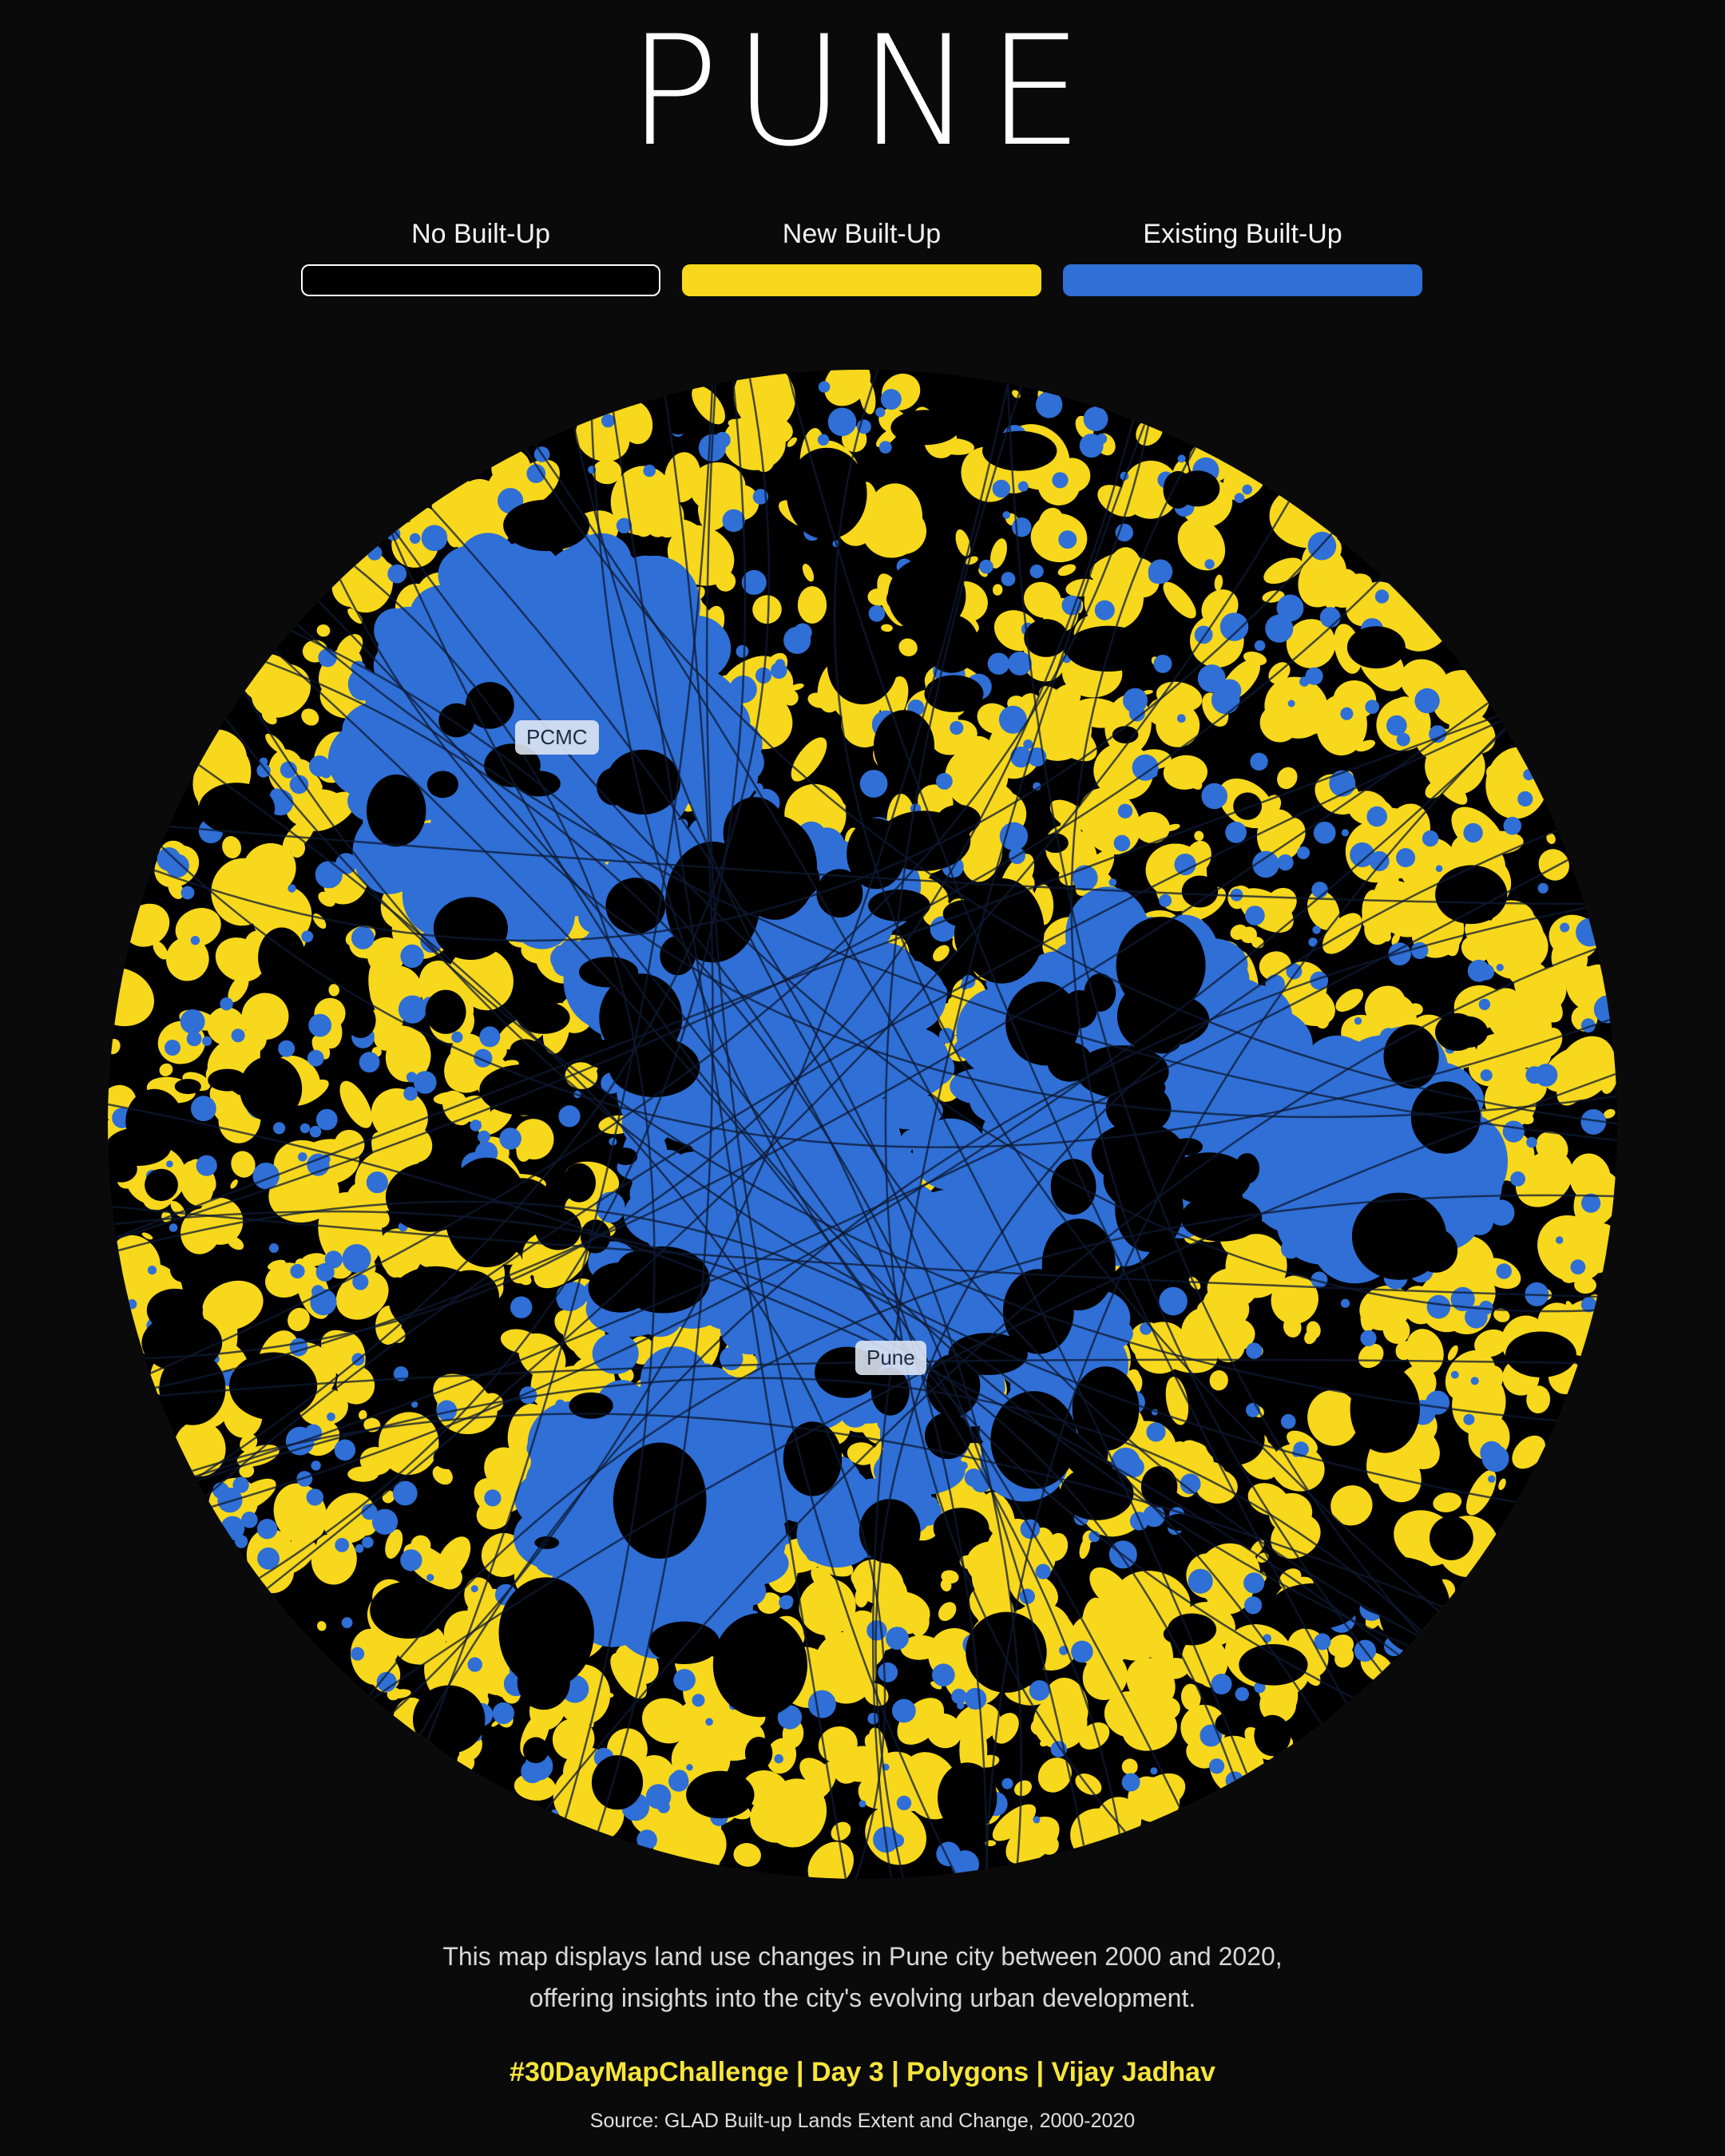 The image size is (1725, 2156). Describe the element at coordinates (1242, 255) in the screenshot. I see `legend-item-existing-built-up: Existing Built-Up` at that location.